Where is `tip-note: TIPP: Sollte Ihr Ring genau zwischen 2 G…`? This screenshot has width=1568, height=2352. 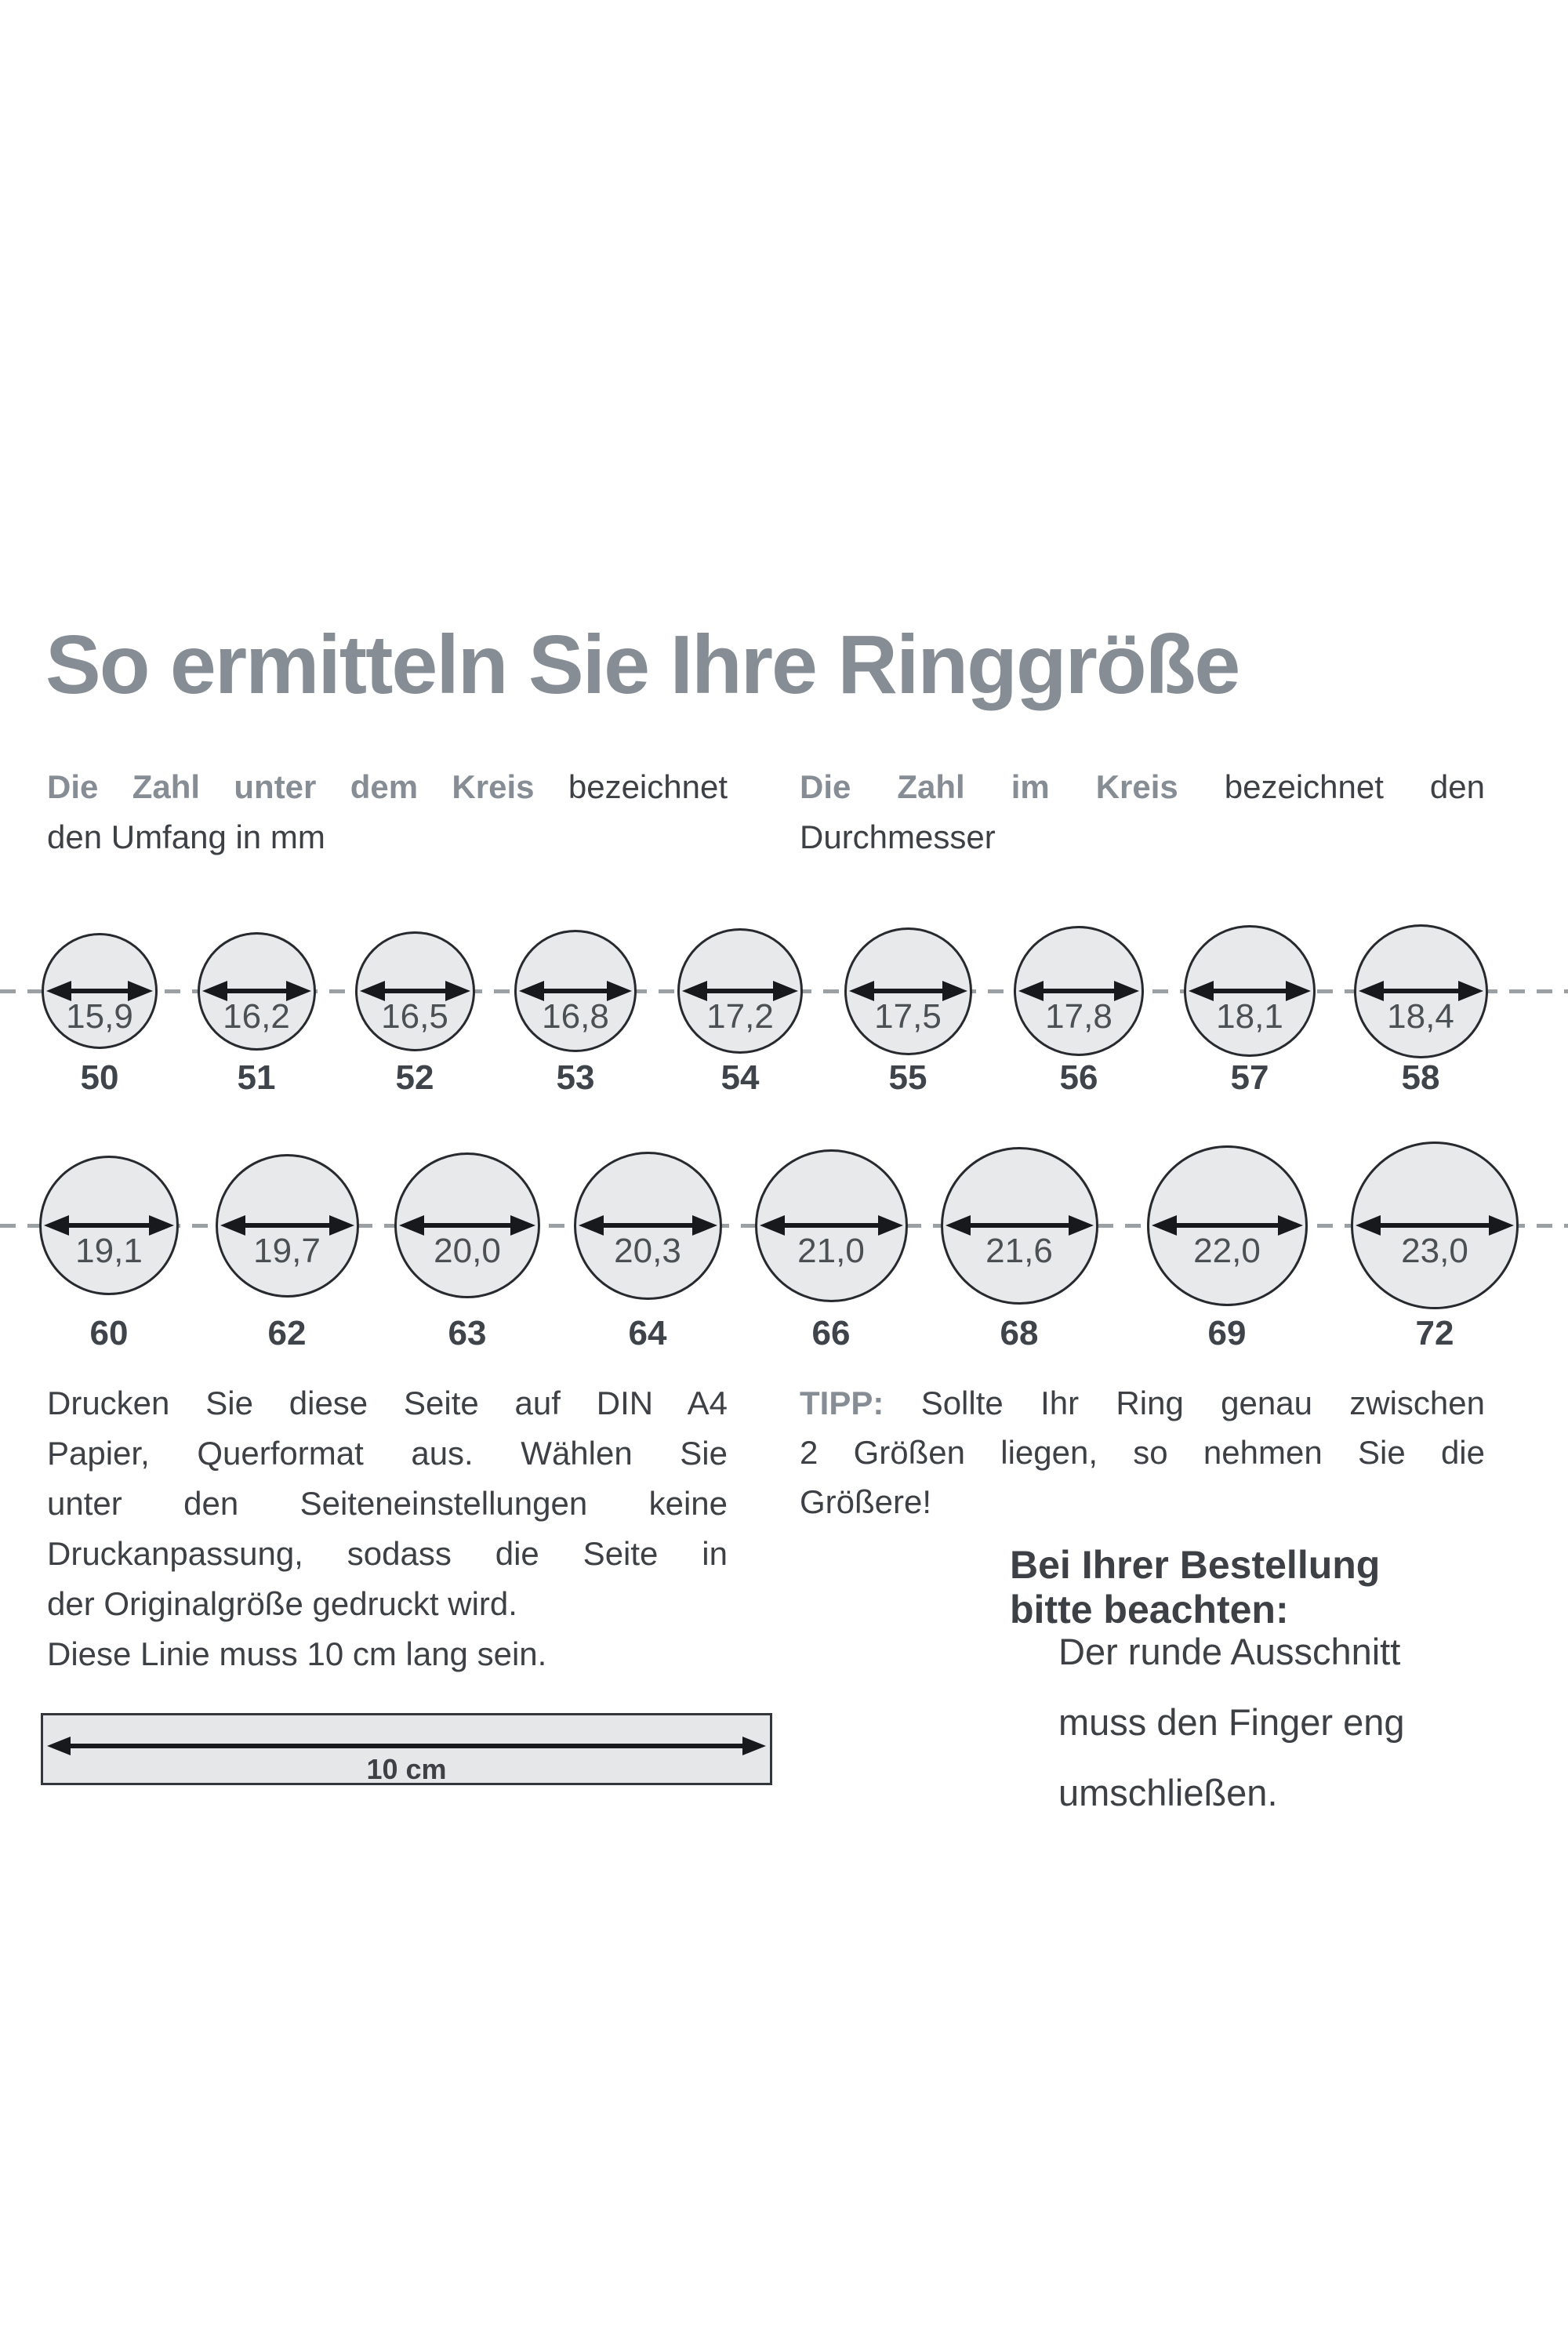
tip-note: TIPP: Sollte Ihr Ring genau zwischen 2 G… is located at coordinates (1142, 1452).